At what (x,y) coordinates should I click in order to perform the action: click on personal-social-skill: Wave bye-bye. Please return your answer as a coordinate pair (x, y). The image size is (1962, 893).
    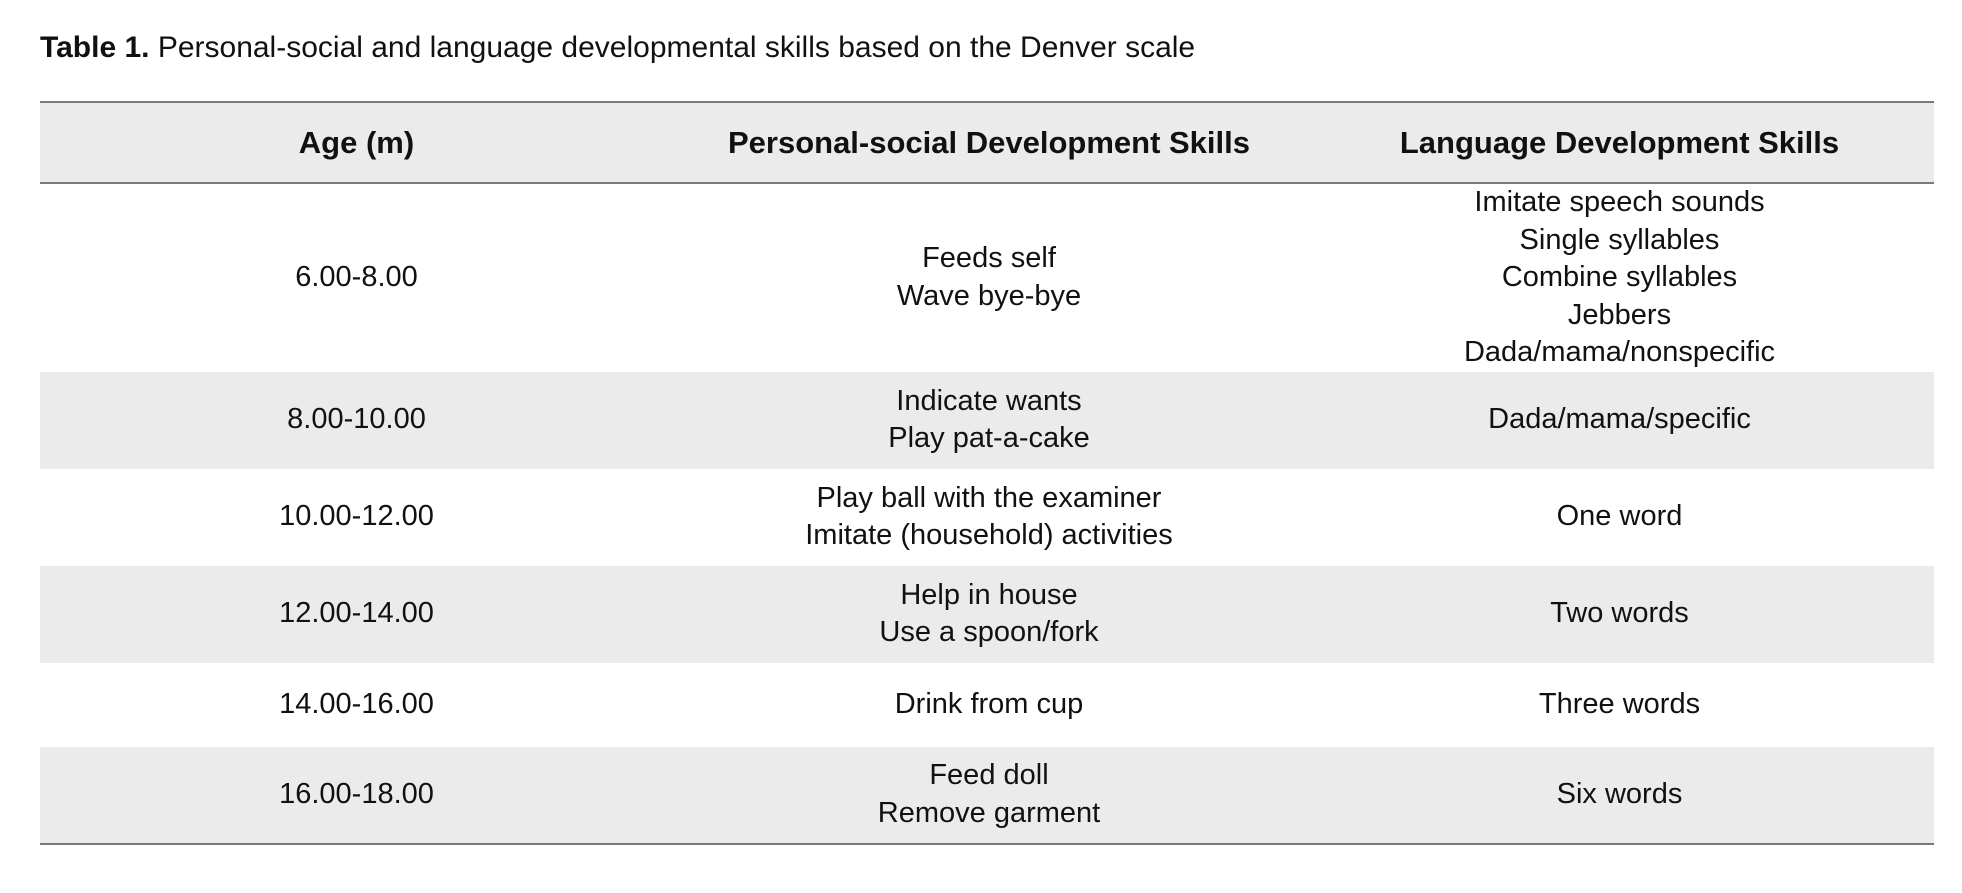
    Looking at the image, I should click on (989, 295).